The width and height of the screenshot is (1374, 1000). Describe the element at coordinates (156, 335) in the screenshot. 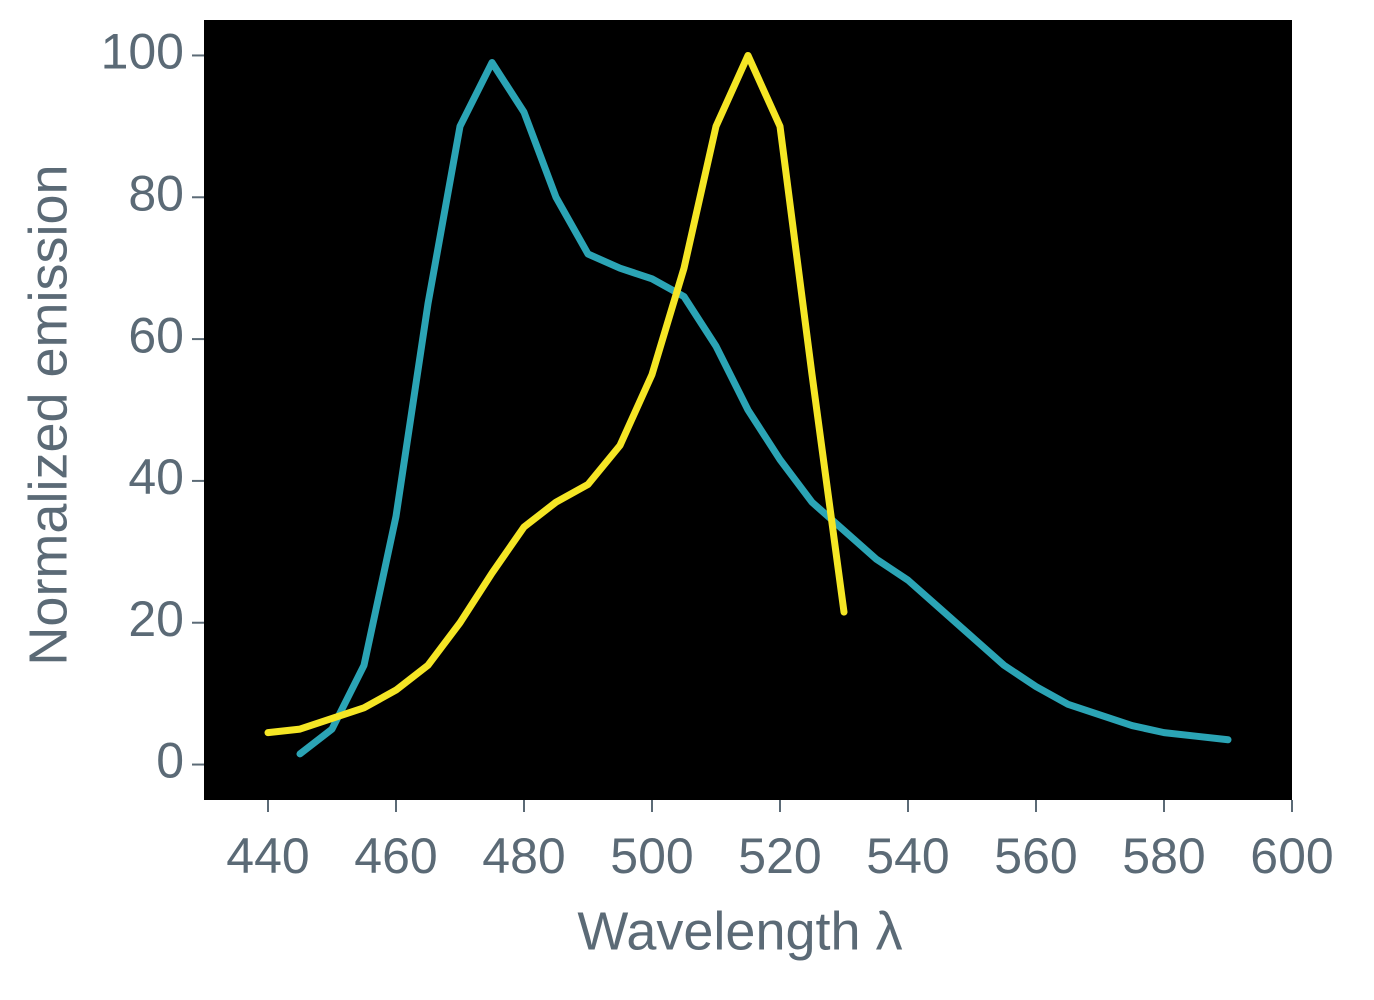

I see `y-tick-label: 60` at that location.